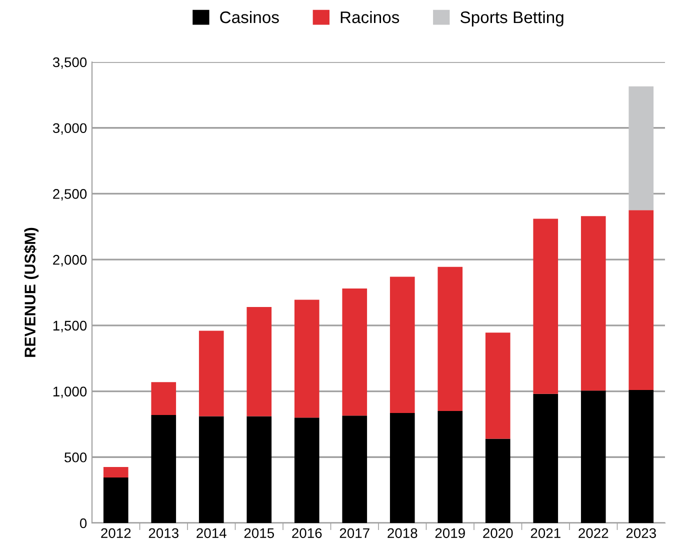  Describe the element at coordinates (70, 260) in the screenshot. I see `y-tick-label: 2,000` at that location.